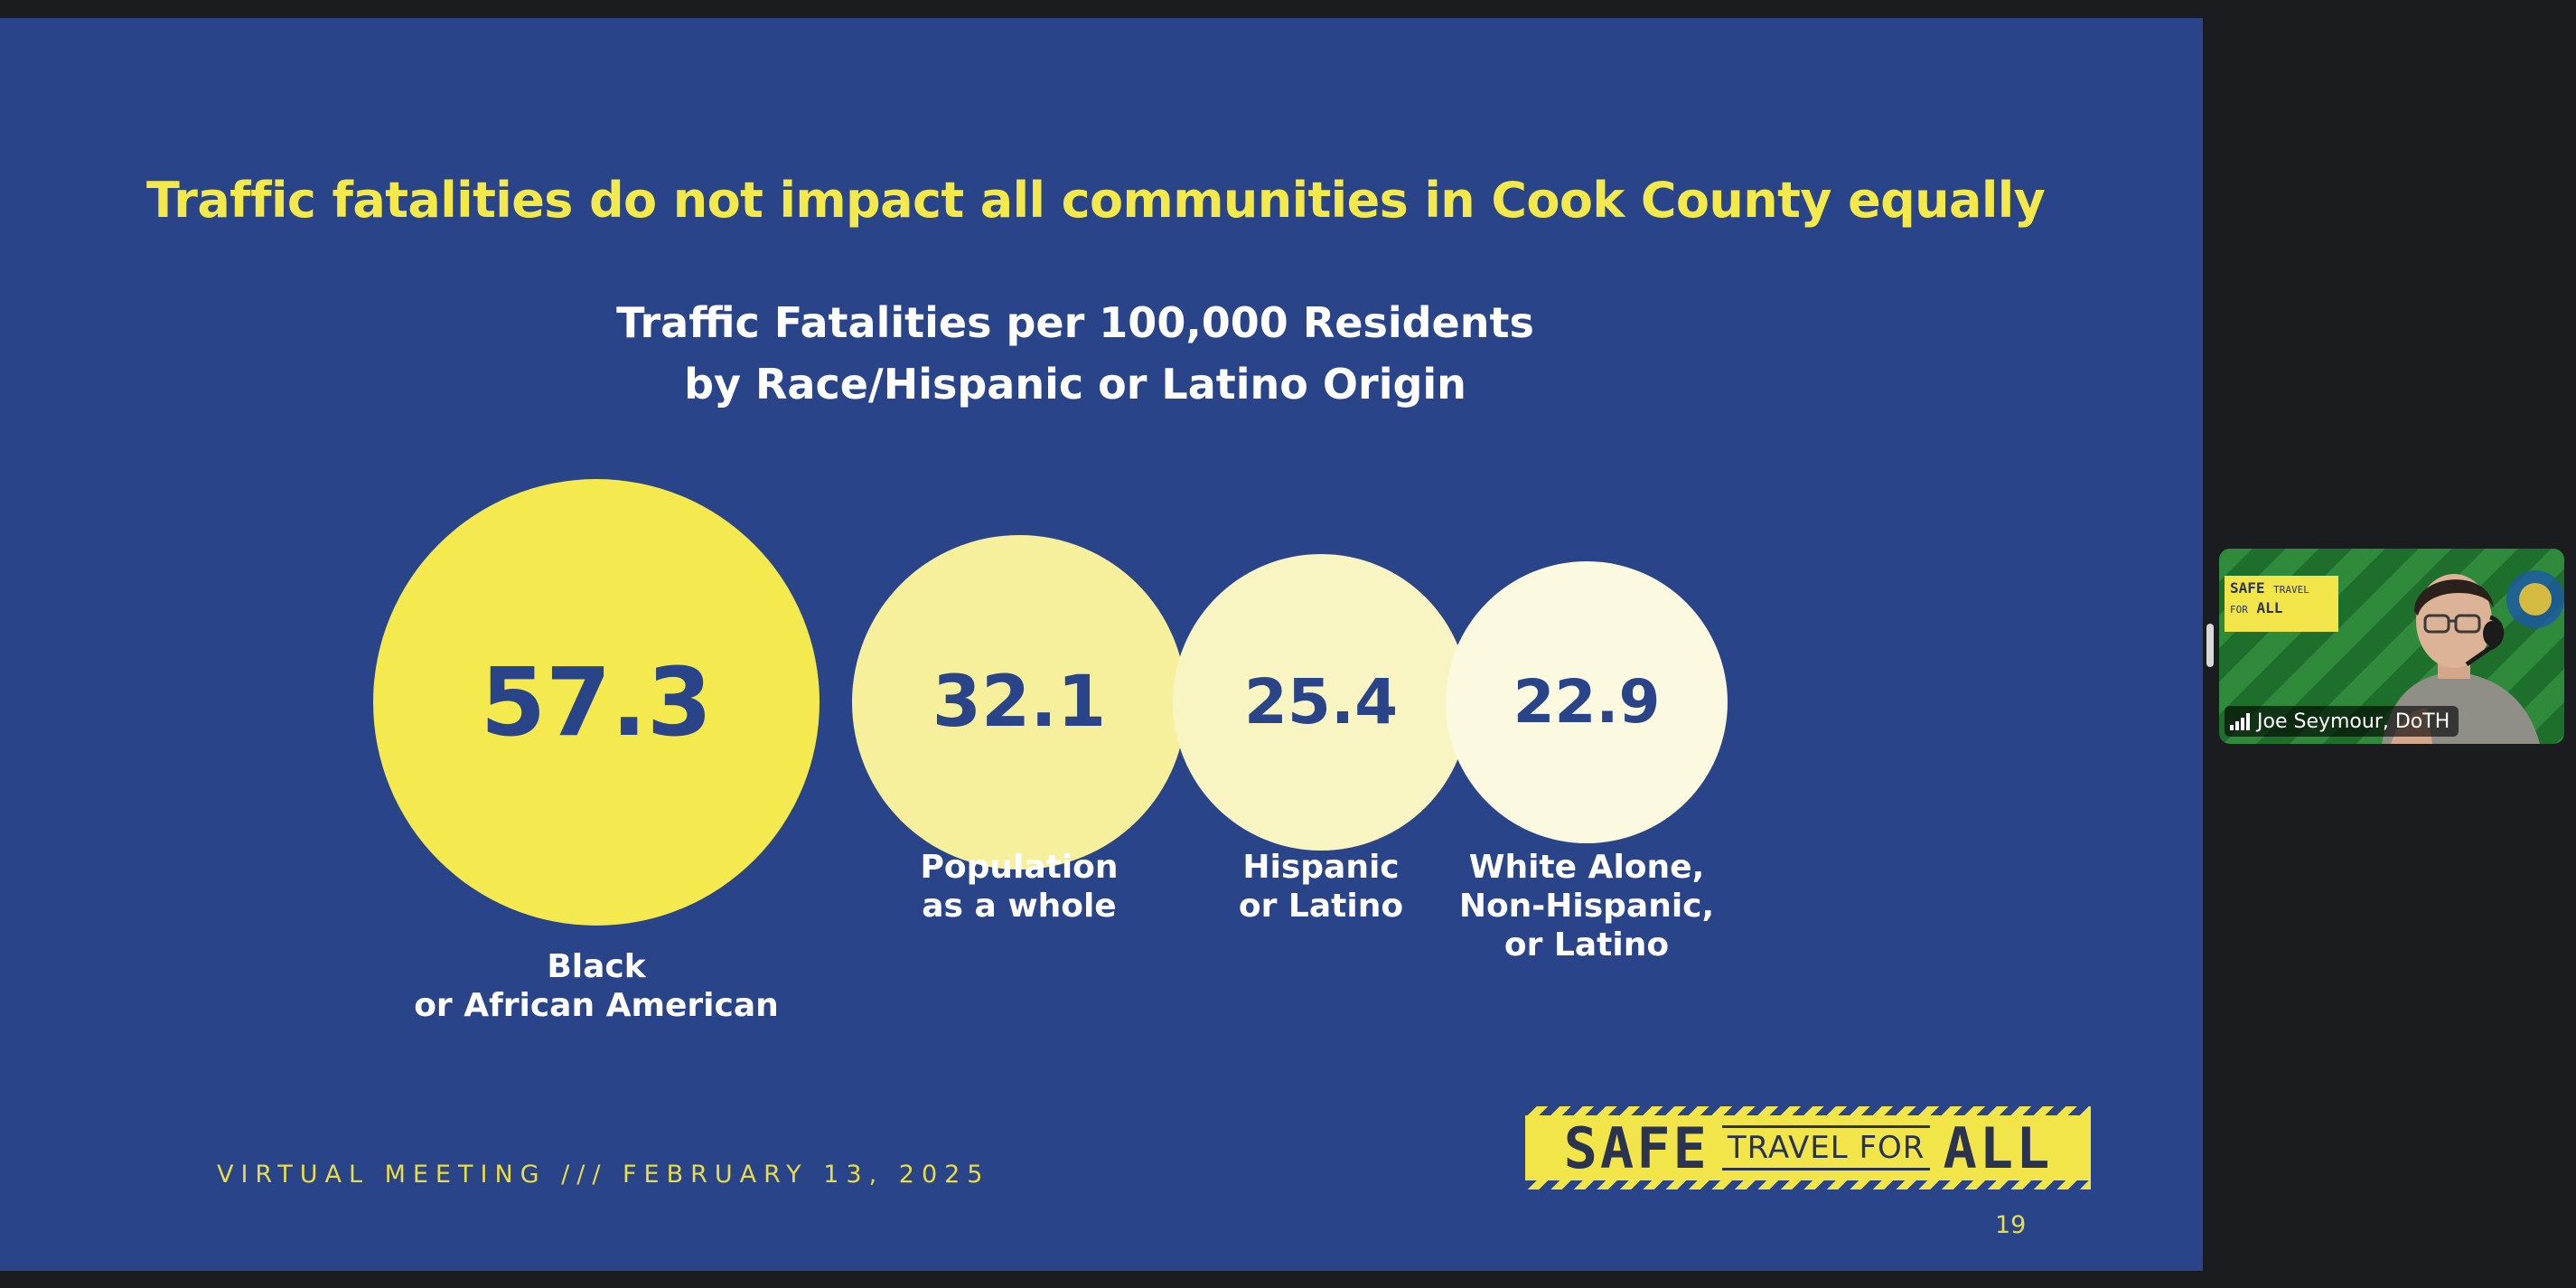 The width and height of the screenshot is (2576, 1288). Describe the element at coordinates (1826, 1148) in the screenshot. I see `logo-travel-for: TRAVEL FOR` at that location.